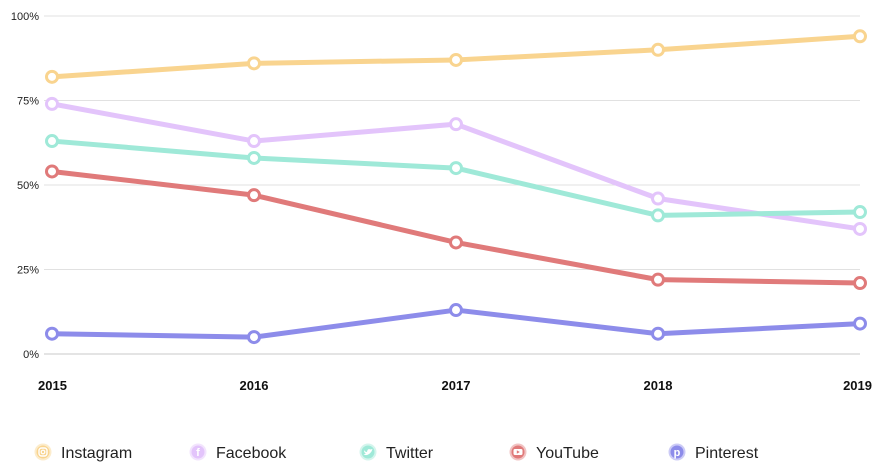 This screenshot has height=464, width=873. Describe the element at coordinates (251, 453) in the screenshot. I see `legend-label-facebook: Facebook` at that location.